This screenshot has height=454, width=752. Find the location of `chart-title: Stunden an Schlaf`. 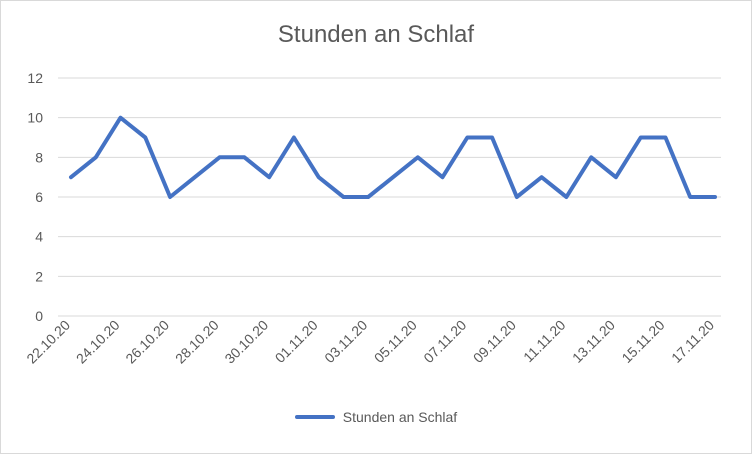

chart-title: Stunden an Schlaf is located at coordinates (376, 34).